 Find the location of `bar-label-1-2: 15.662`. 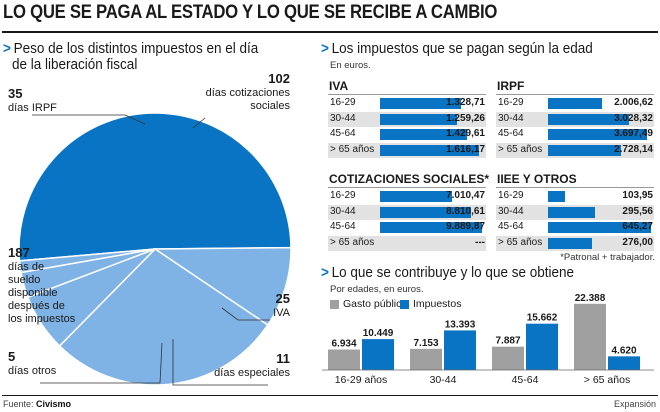

bar-label-1-2: 15.662 is located at coordinates (542, 318).